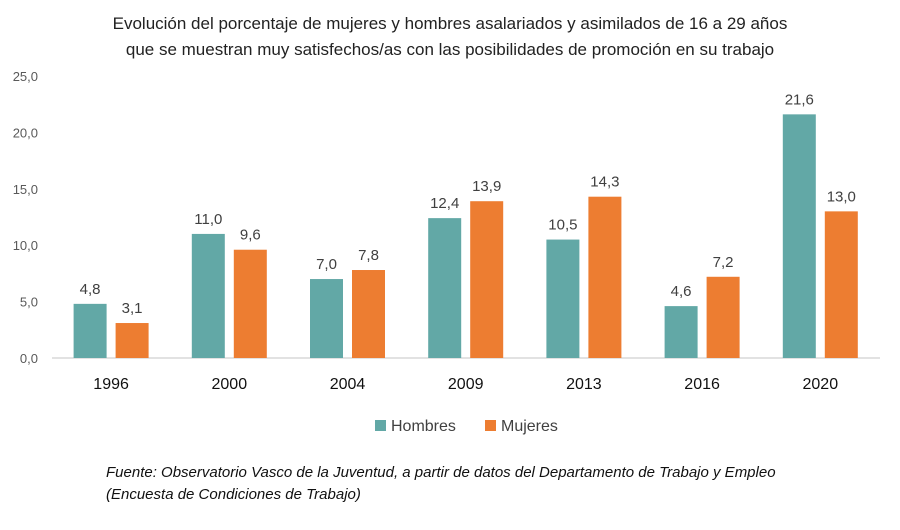 The height and width of the screenshot is (530, 900). What do you see at coordinates (348, 384) in the screenshot?
I see `x-tick-label: 2004` at bounding box center [348, 384].